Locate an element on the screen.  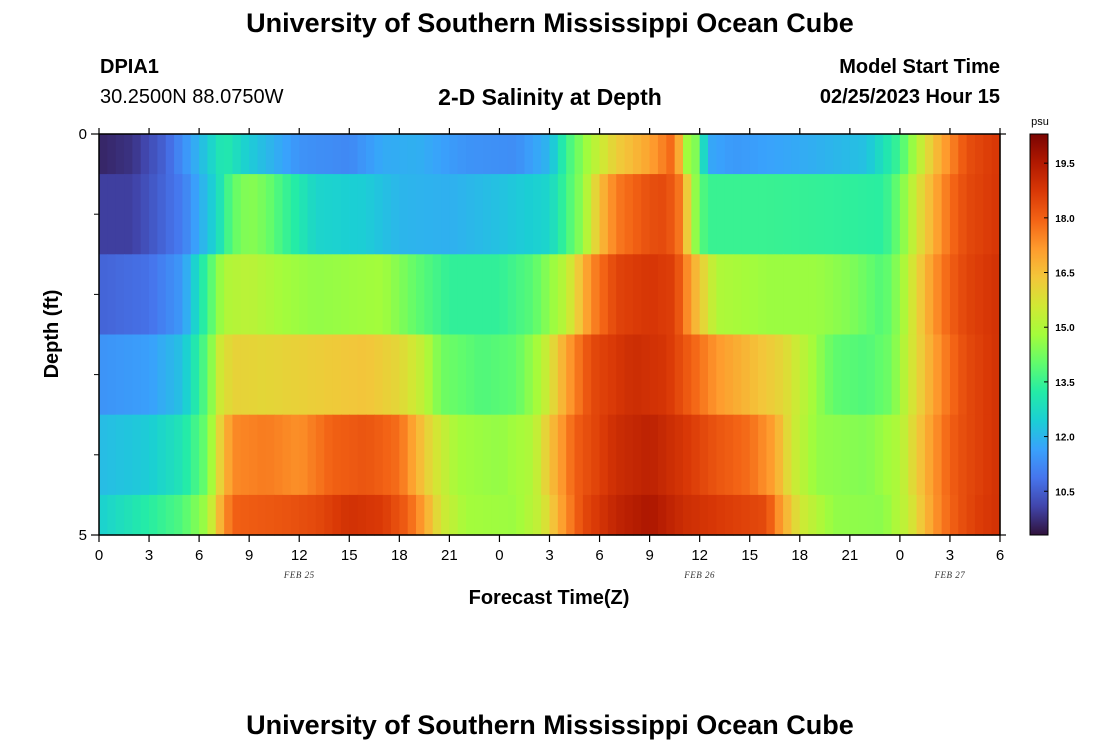
x-tick-label: 6 is located at coordinates (1000, 555).